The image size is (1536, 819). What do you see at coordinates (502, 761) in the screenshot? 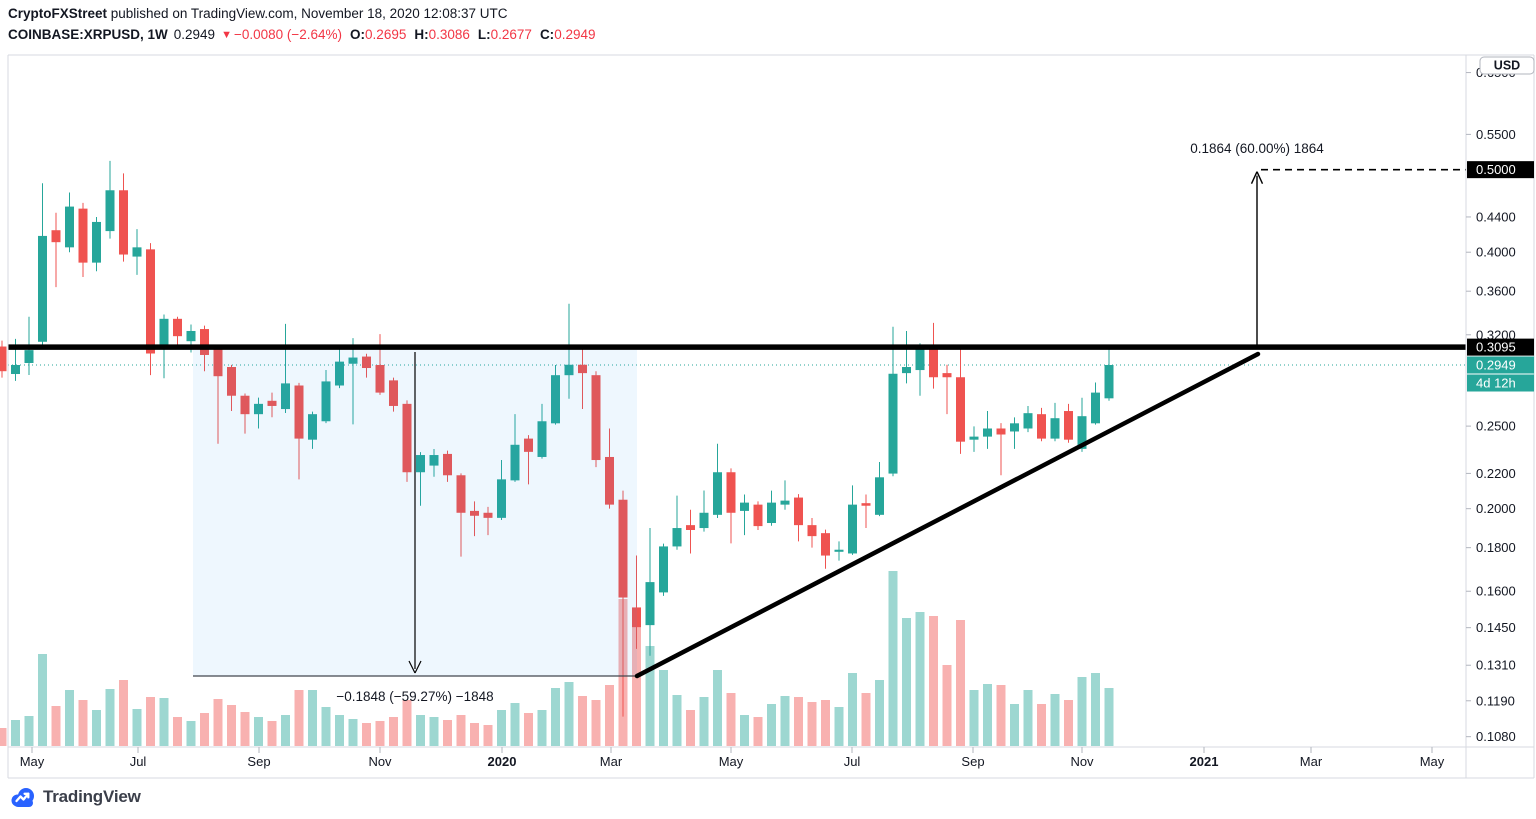
I see `time-axis-label: 2020` at bounding box center [502, 761].